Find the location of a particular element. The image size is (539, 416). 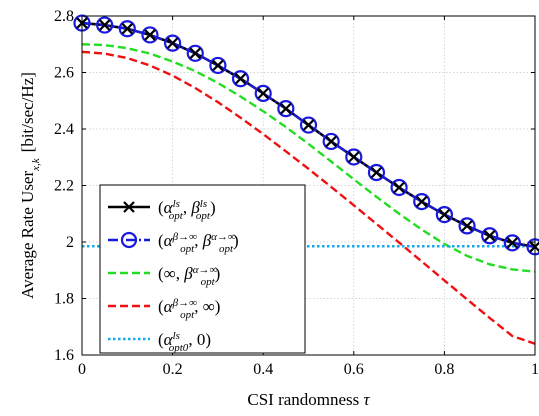

legend-label-1: (αβ→∞ opt, βα→∞ opt) is located at coordinates (198, 243).